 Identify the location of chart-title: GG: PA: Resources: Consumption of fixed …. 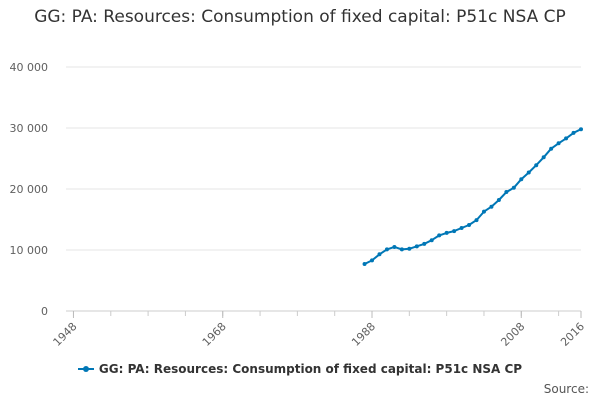
(300, 17).